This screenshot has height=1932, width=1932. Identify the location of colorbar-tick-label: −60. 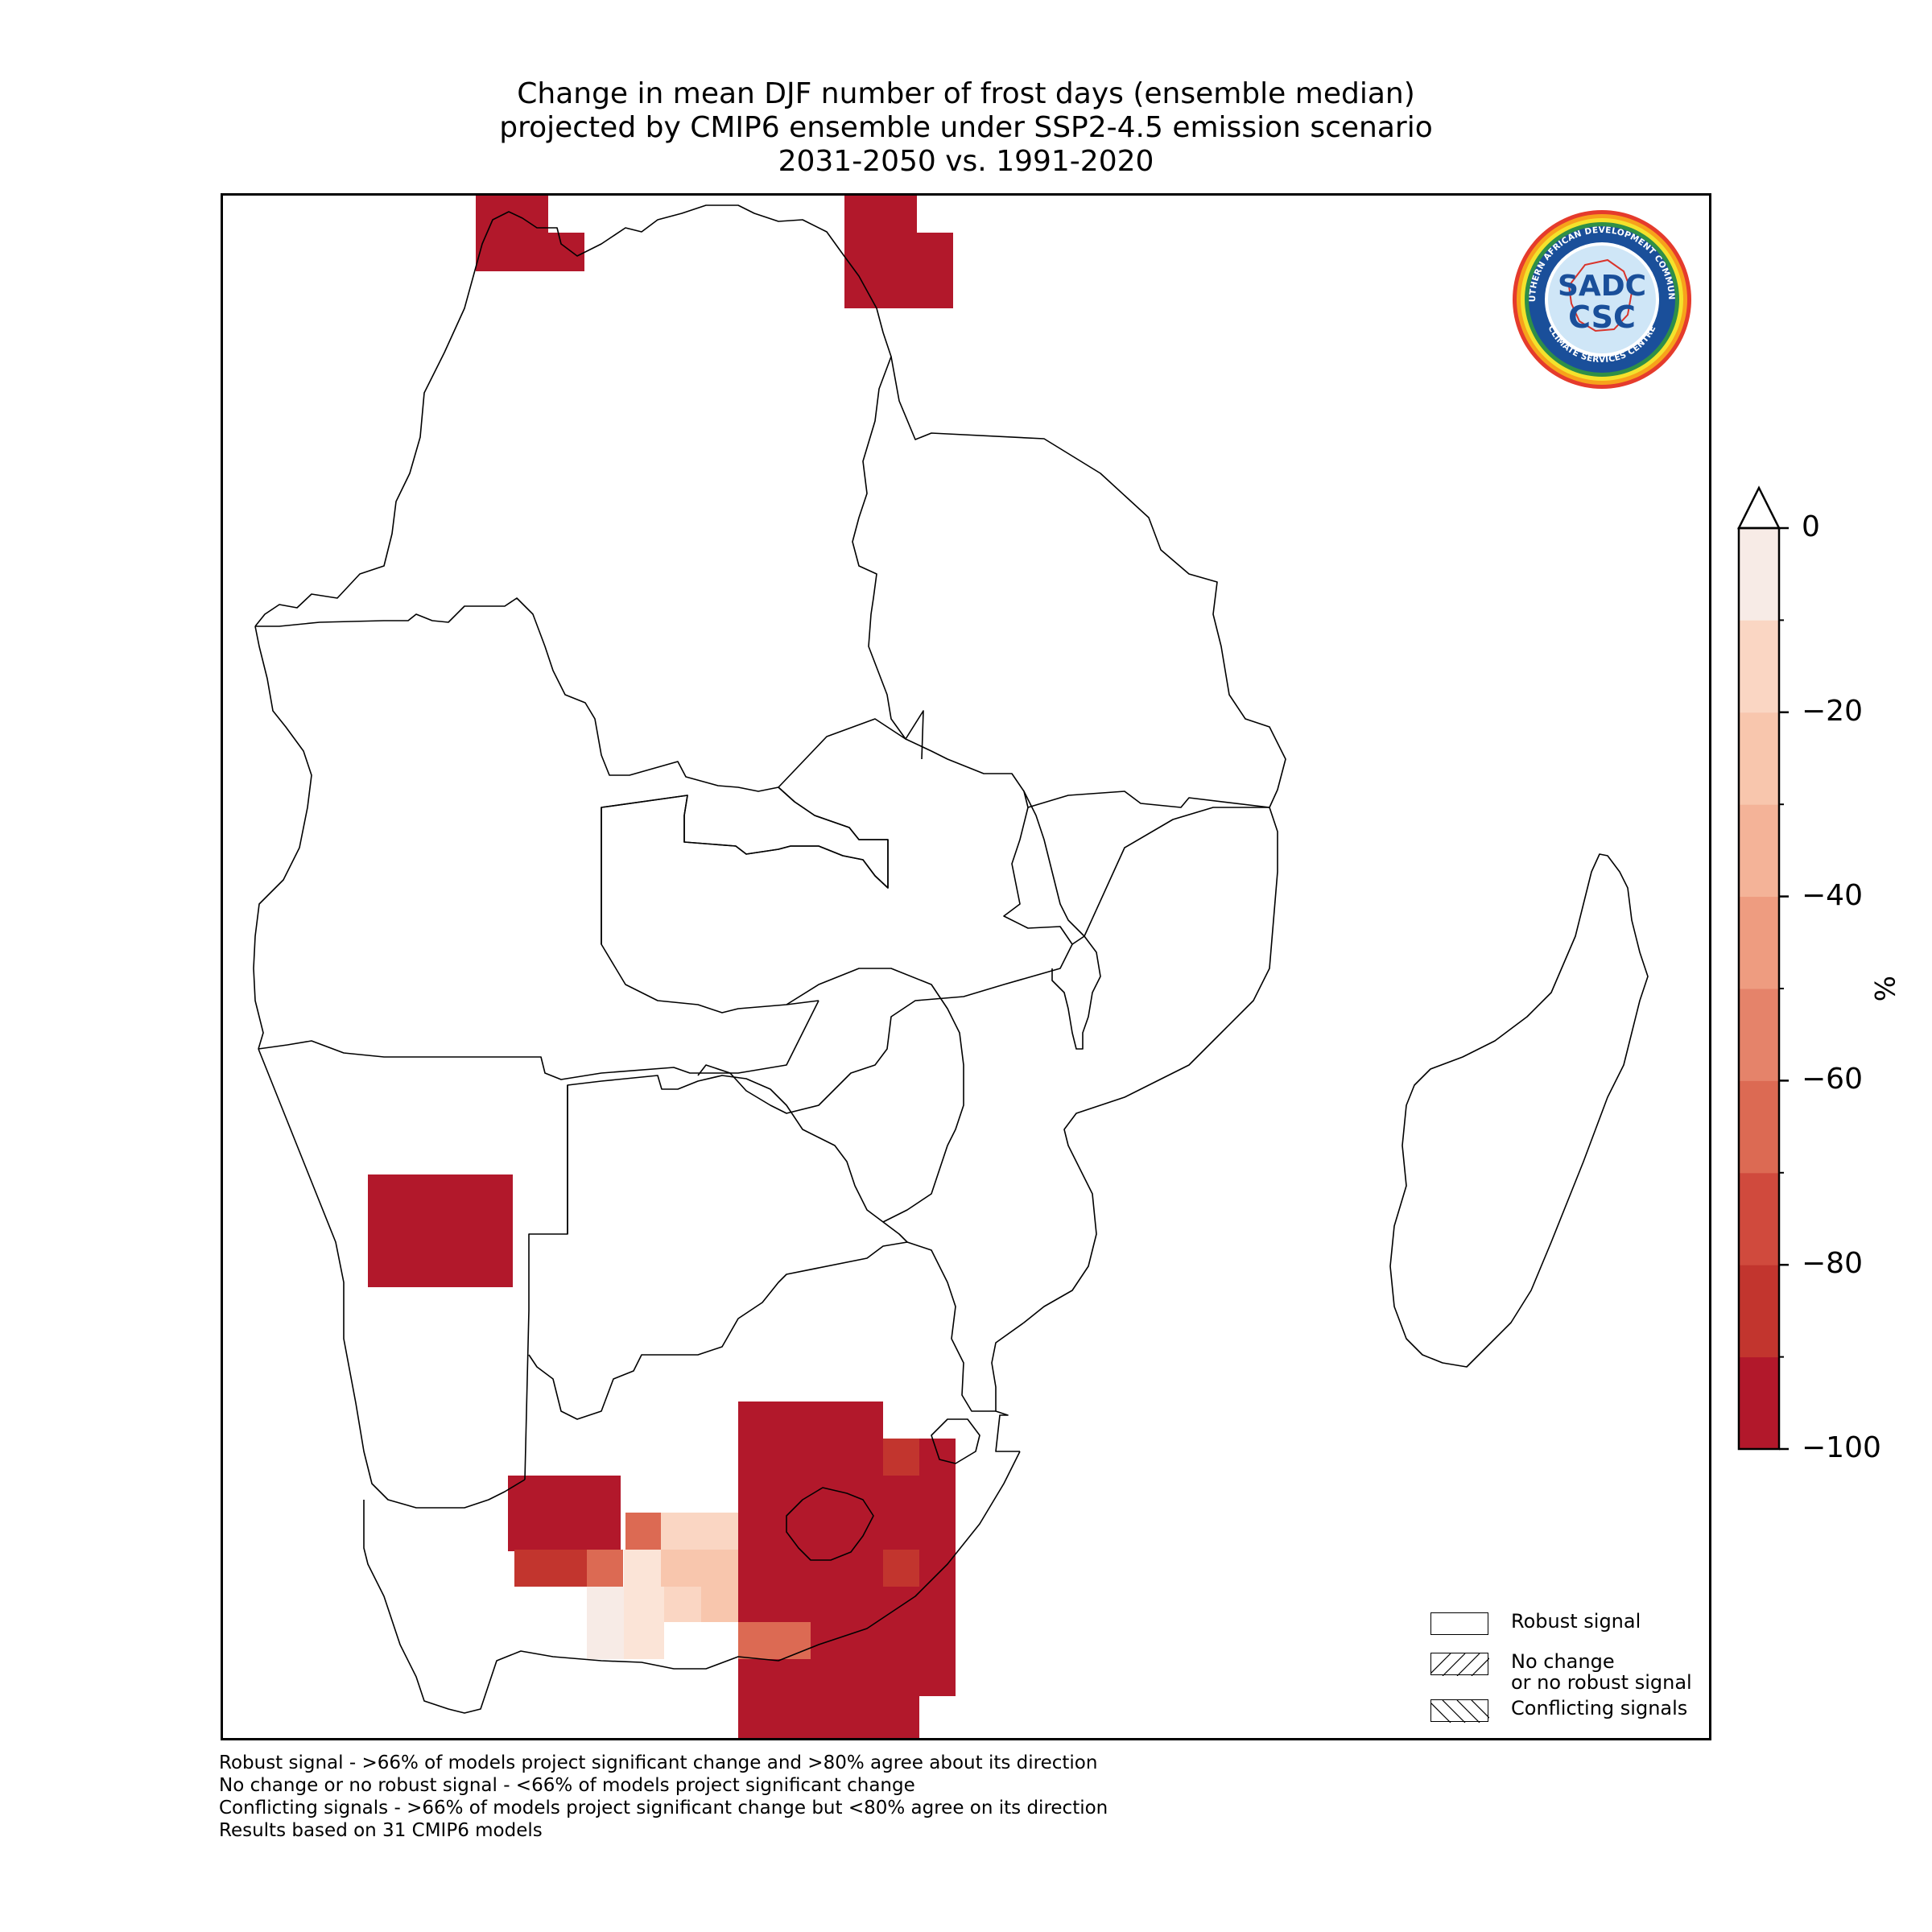
(1832, 1079).